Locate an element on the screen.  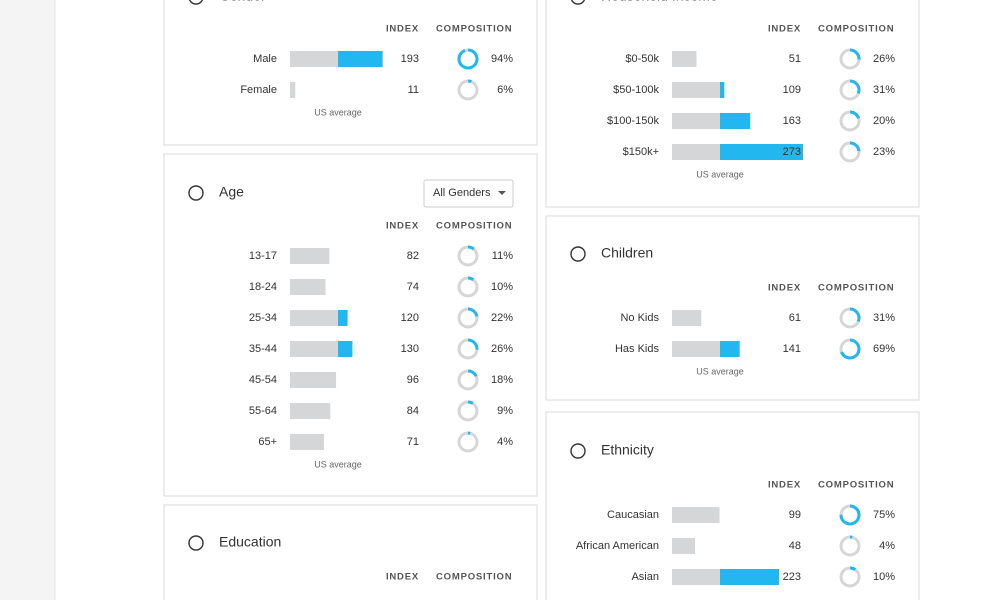
row-label: $50-100k is located at coordinates (636, 90).